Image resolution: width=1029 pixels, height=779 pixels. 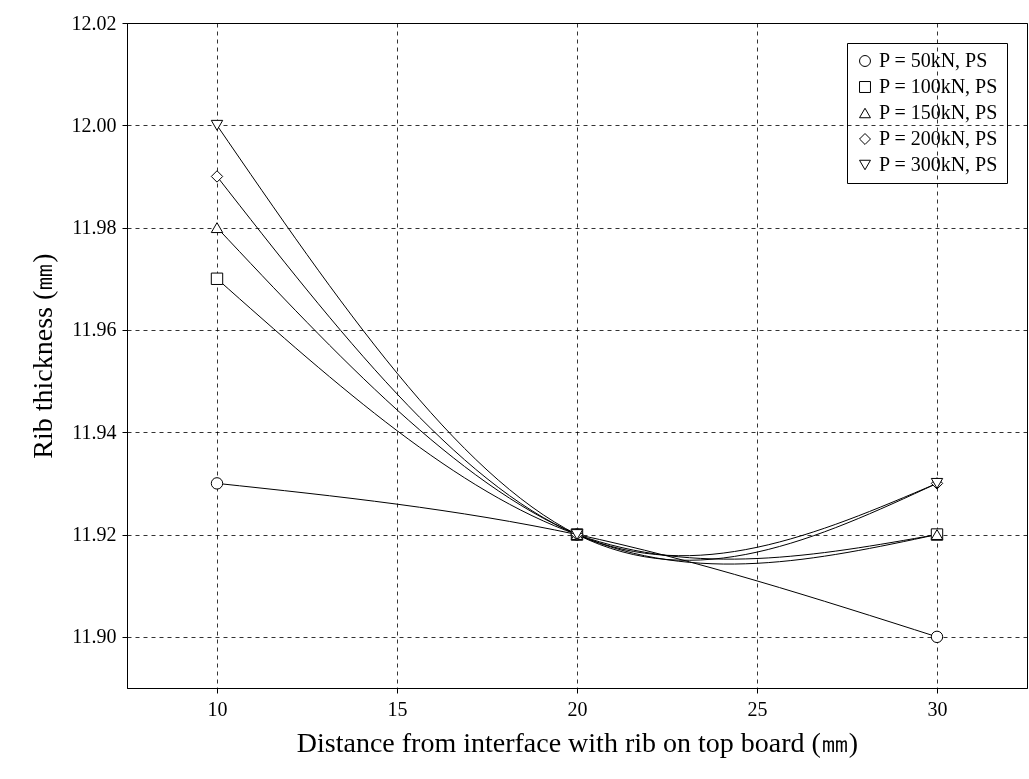 What do you see at coordinates (94, 431) in the screenshot?
I see `y-tick-label: 11.94` at bounding box center [94, 431].